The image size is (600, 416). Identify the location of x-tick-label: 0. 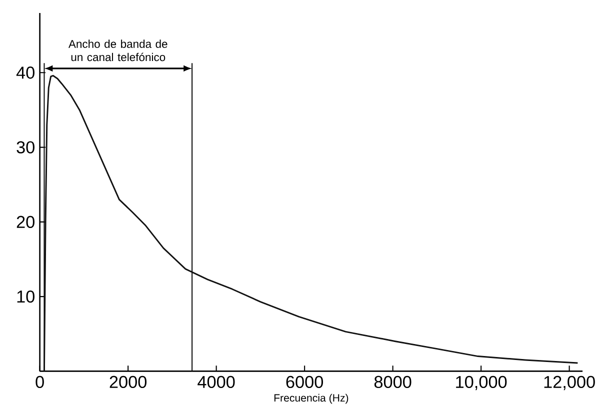
(40, 382).